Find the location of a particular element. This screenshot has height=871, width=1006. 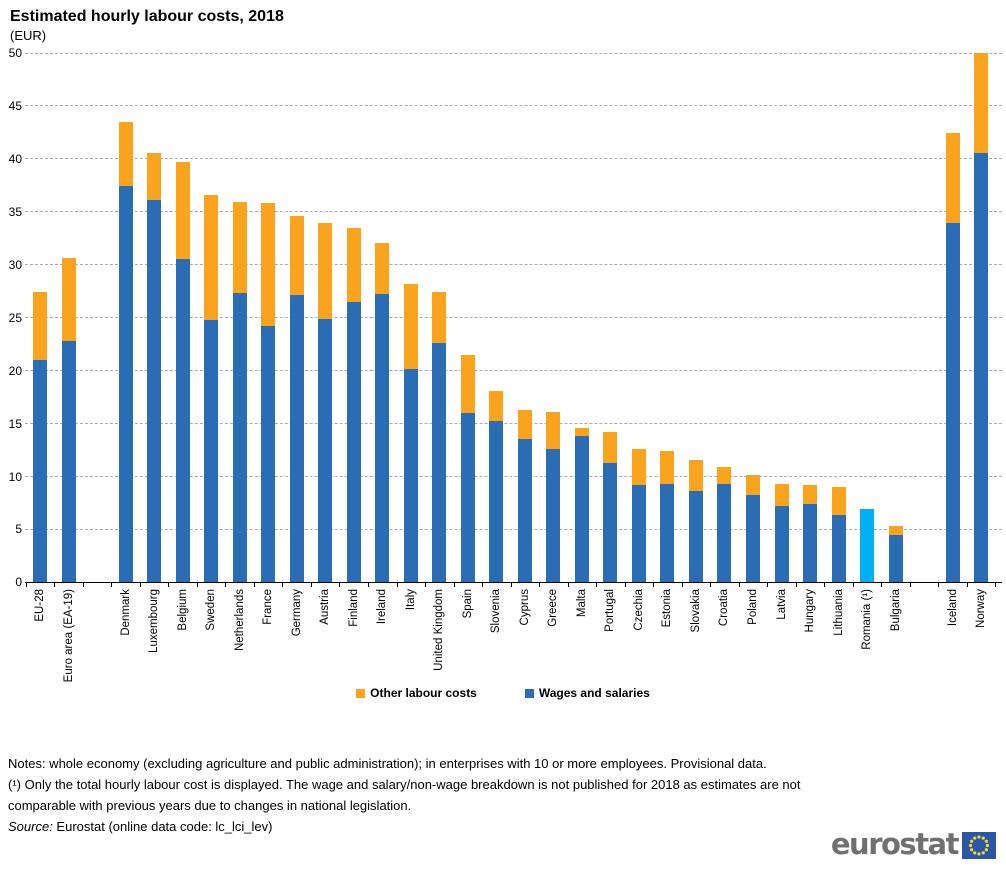

chart-legend: Other labour costs Wages and salaries is located at coordinates (503, 693).